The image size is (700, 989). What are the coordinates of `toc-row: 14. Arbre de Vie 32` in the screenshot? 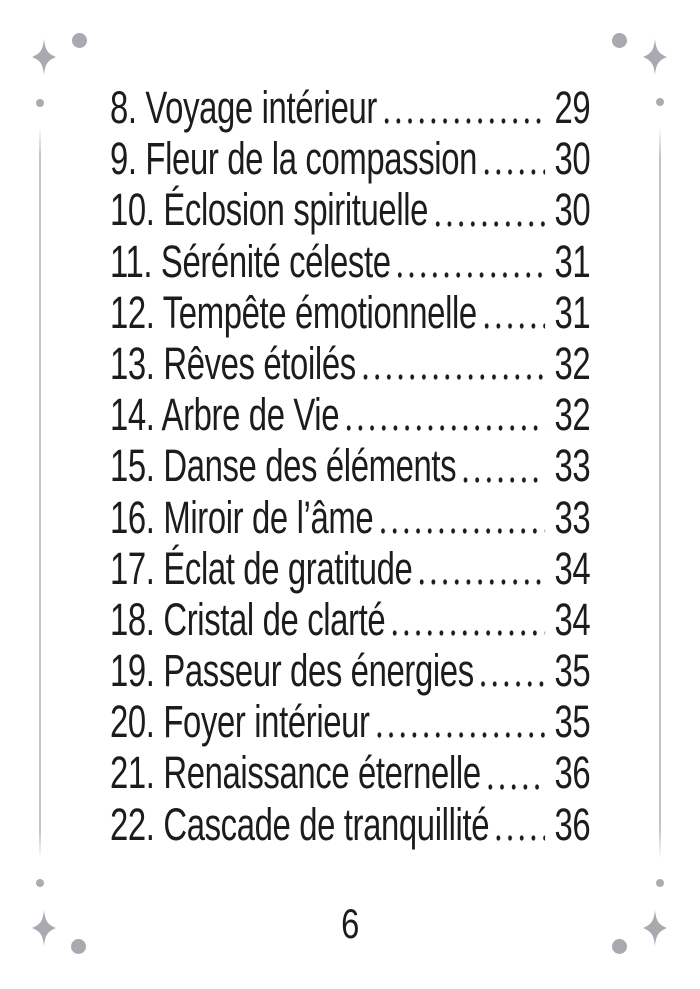 It's located at (350, 415).